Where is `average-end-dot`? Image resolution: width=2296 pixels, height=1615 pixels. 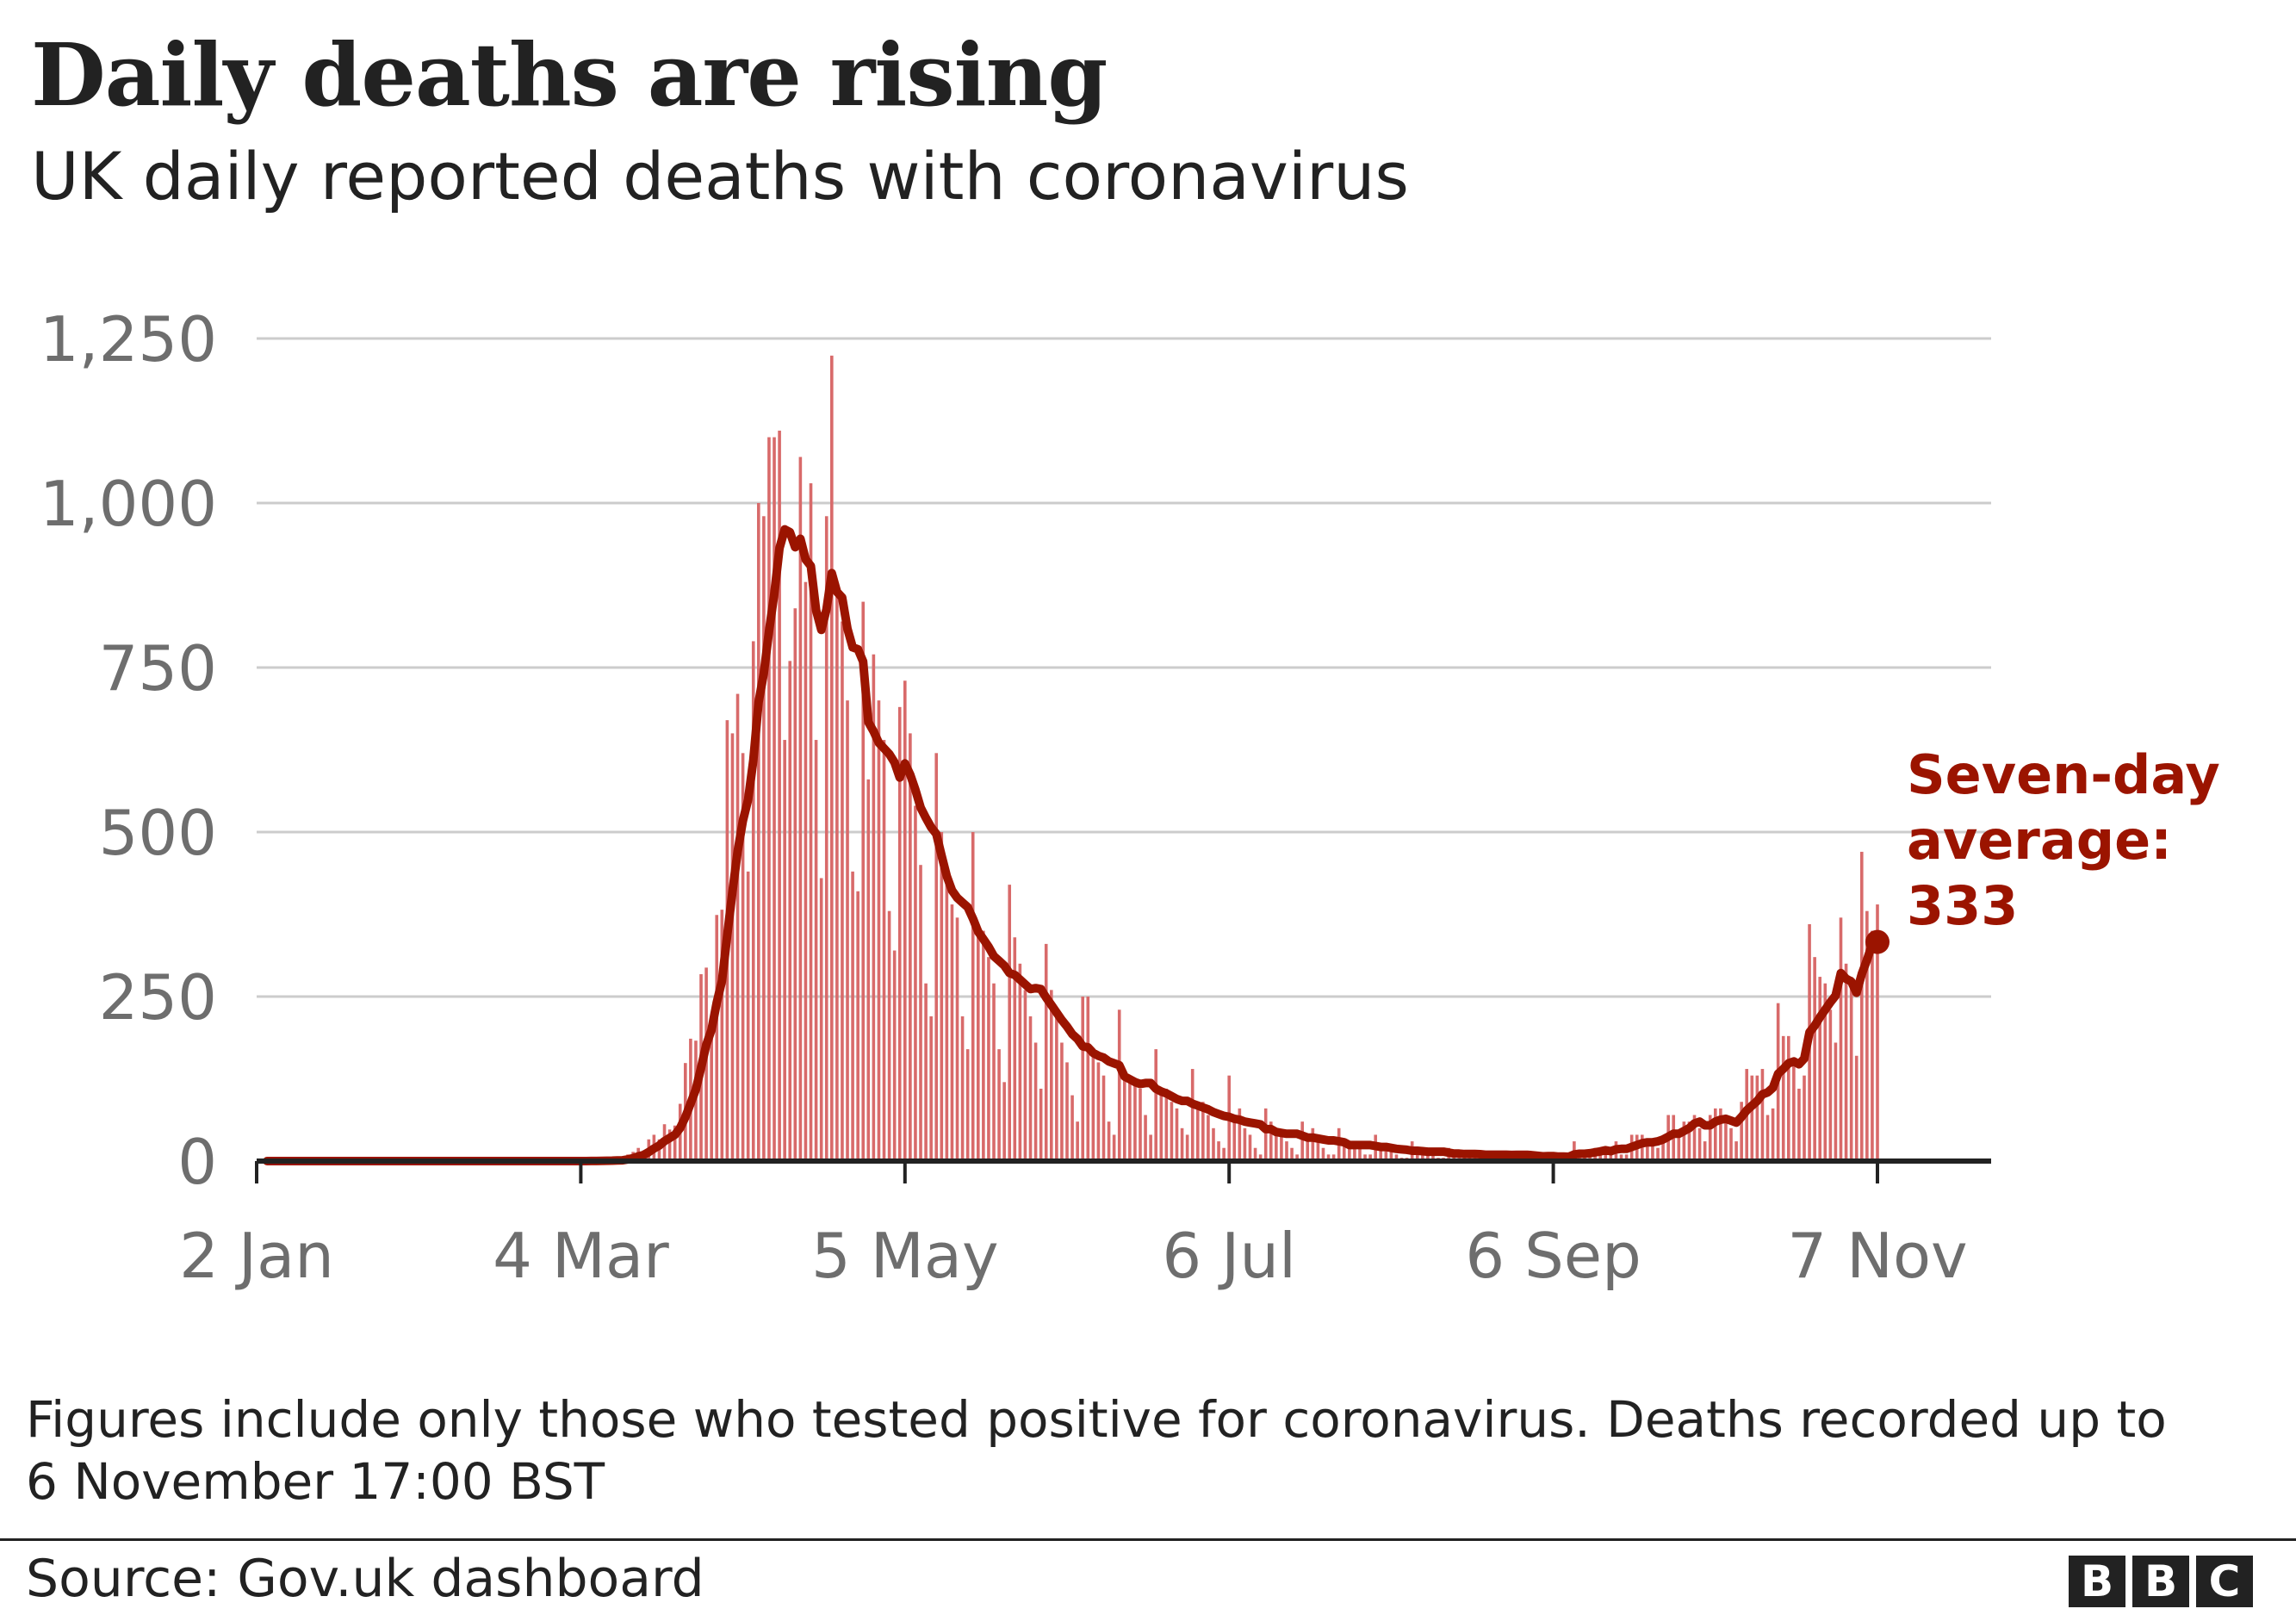
average-end-dot is located at coordinates (1877, 942).